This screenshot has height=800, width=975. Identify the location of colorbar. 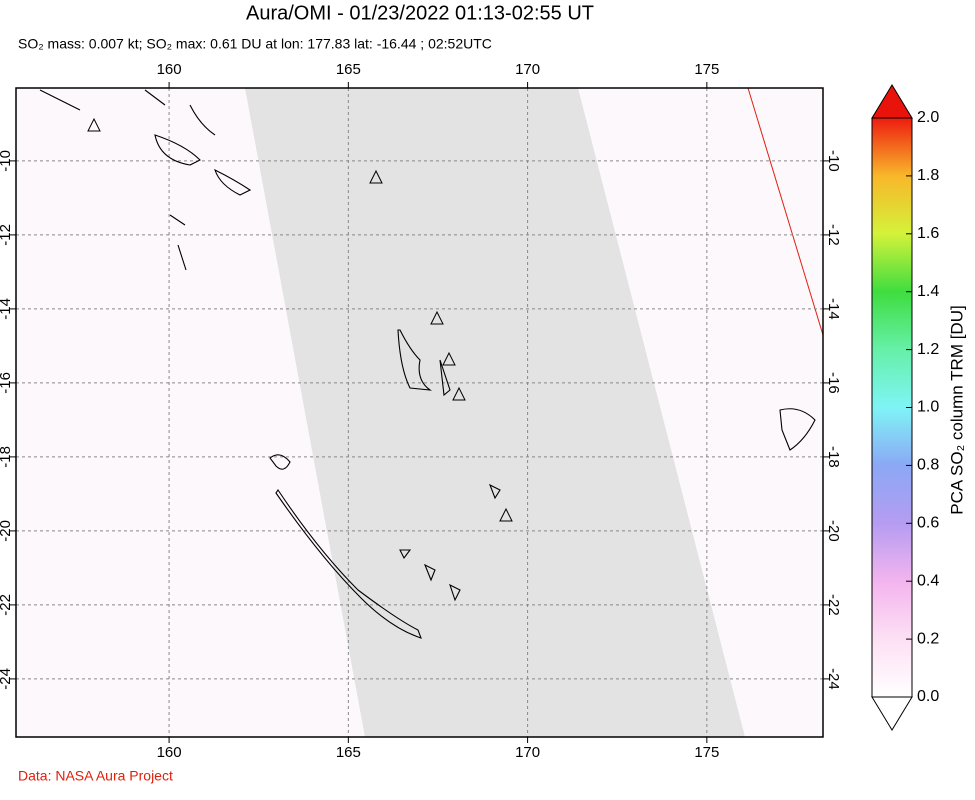
(892, 407).